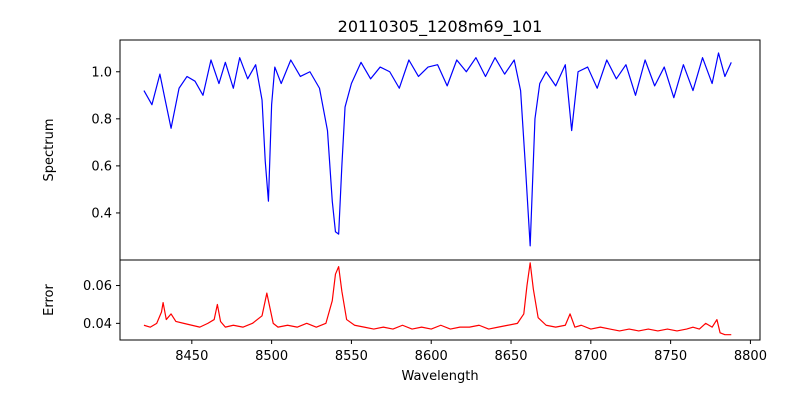 The image size is (800, 400). What do you see at coordinates (271, 356) in the screenshot?
I see `x-tick-label: 8500` at bounding box center [271, 356].